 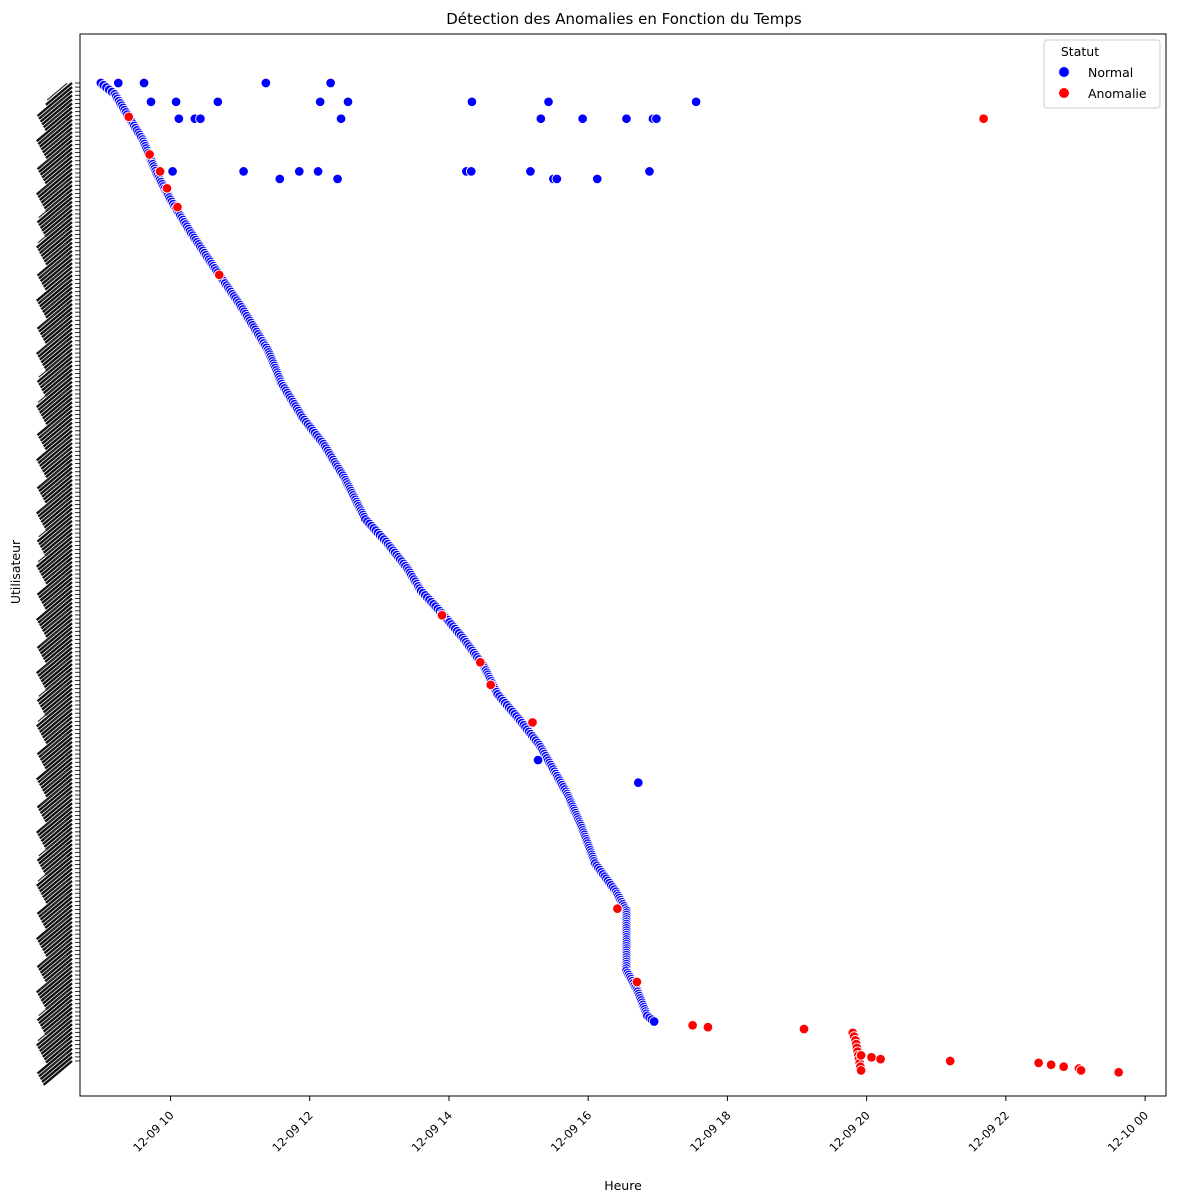 What do you see at coordinates (15, 571) in the screenshot?
I see `y-axis-label: Utilisateur` at bounding box center [15, 571].